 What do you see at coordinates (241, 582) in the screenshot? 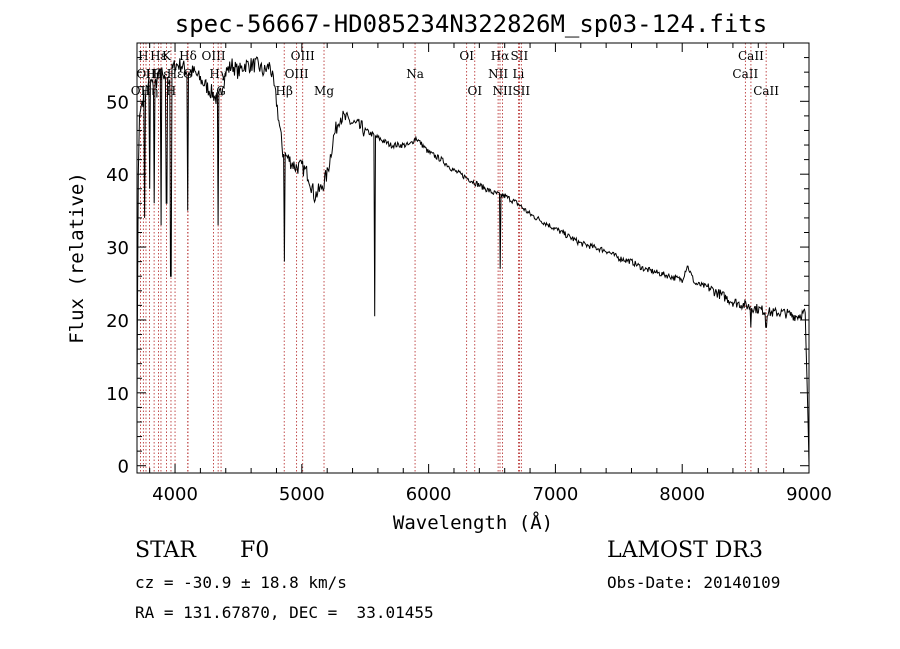
I see `redshift-text: cz = -30.9 ± 18.8 km/s` at bounding box center [241, 582].